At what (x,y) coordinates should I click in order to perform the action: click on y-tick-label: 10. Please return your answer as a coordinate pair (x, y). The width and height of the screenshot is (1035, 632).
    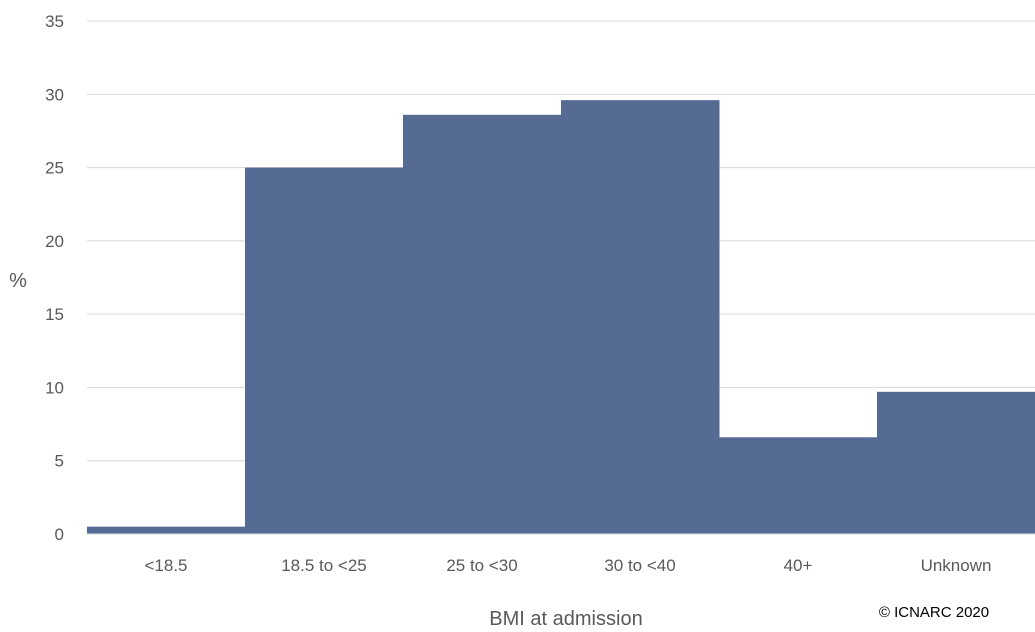
    Looking at the image, I should click on (54, 387).